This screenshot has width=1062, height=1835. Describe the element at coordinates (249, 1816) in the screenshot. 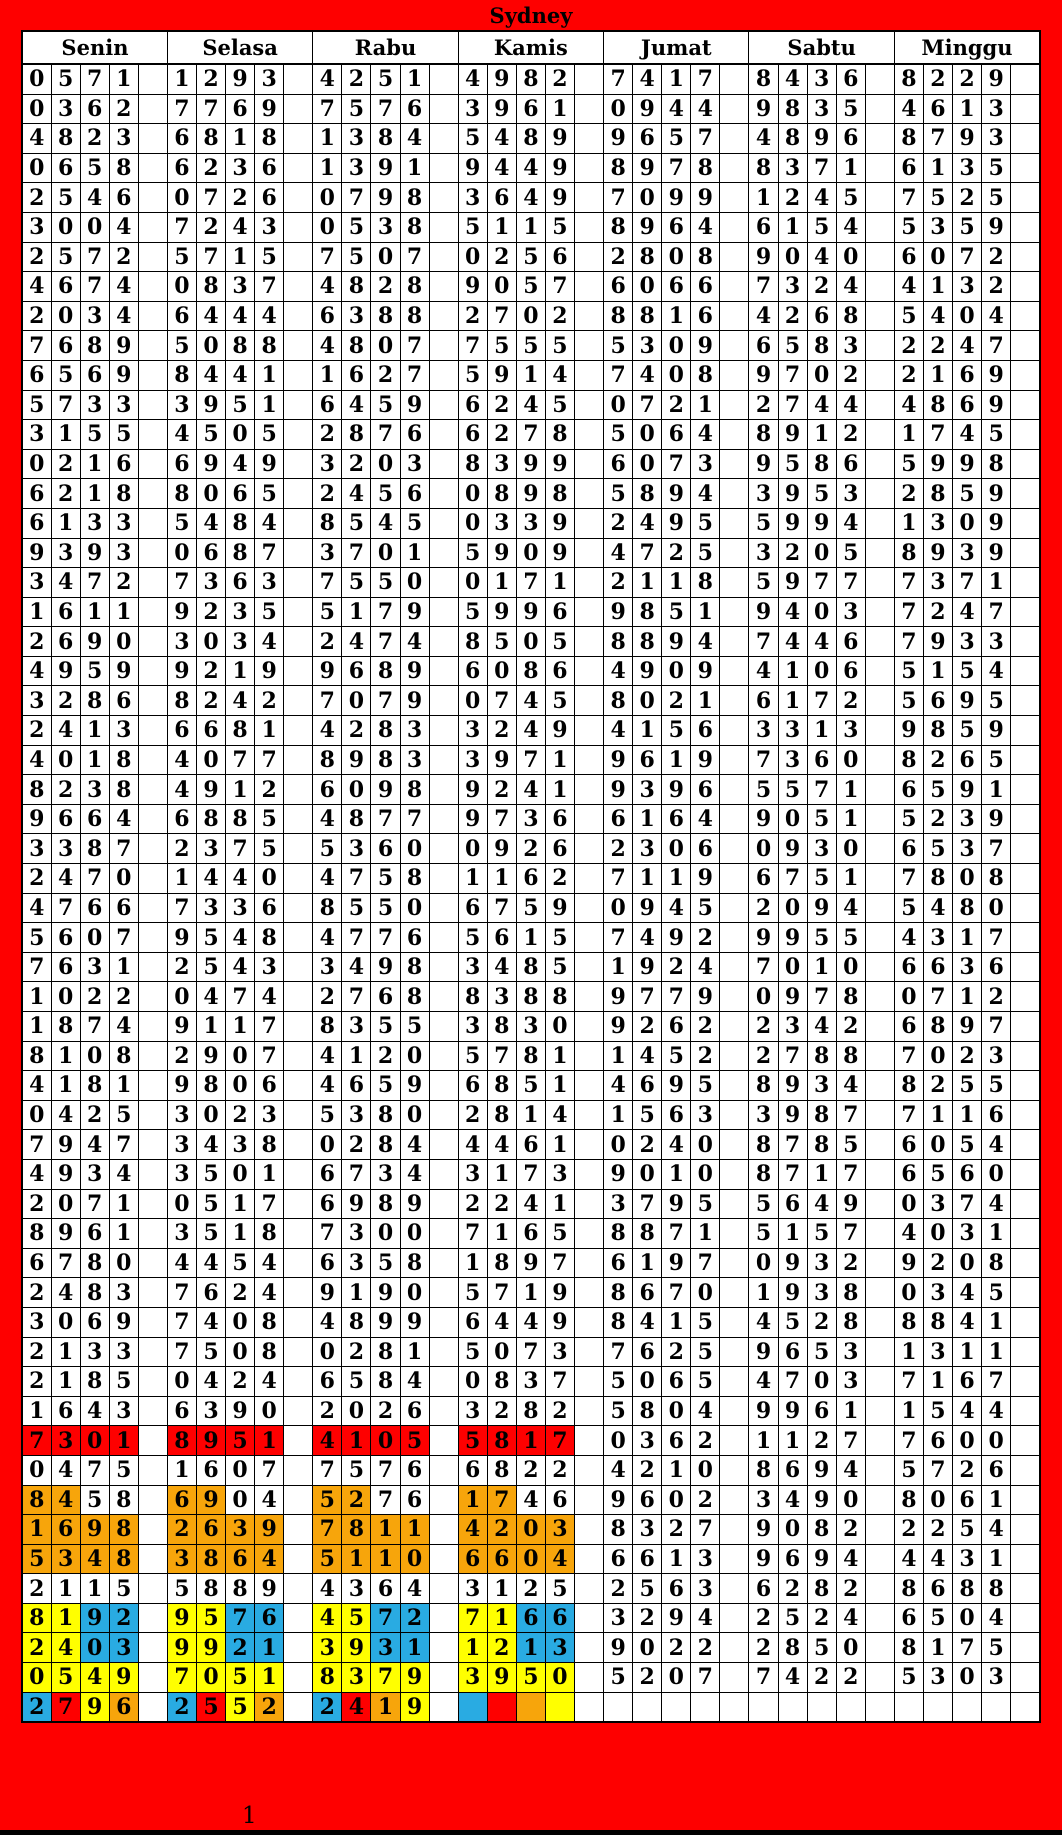

I see `page-number: 1` at that location.